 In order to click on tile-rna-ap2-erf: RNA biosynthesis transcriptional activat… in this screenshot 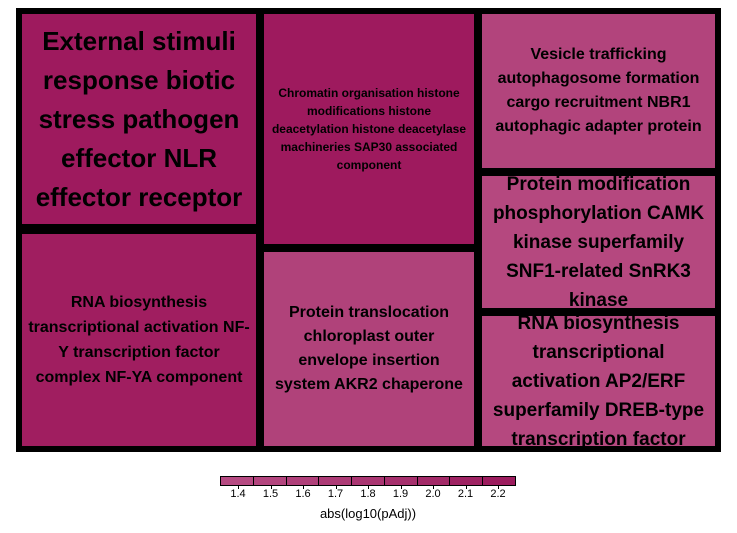, I will do `click(598, 381)`.